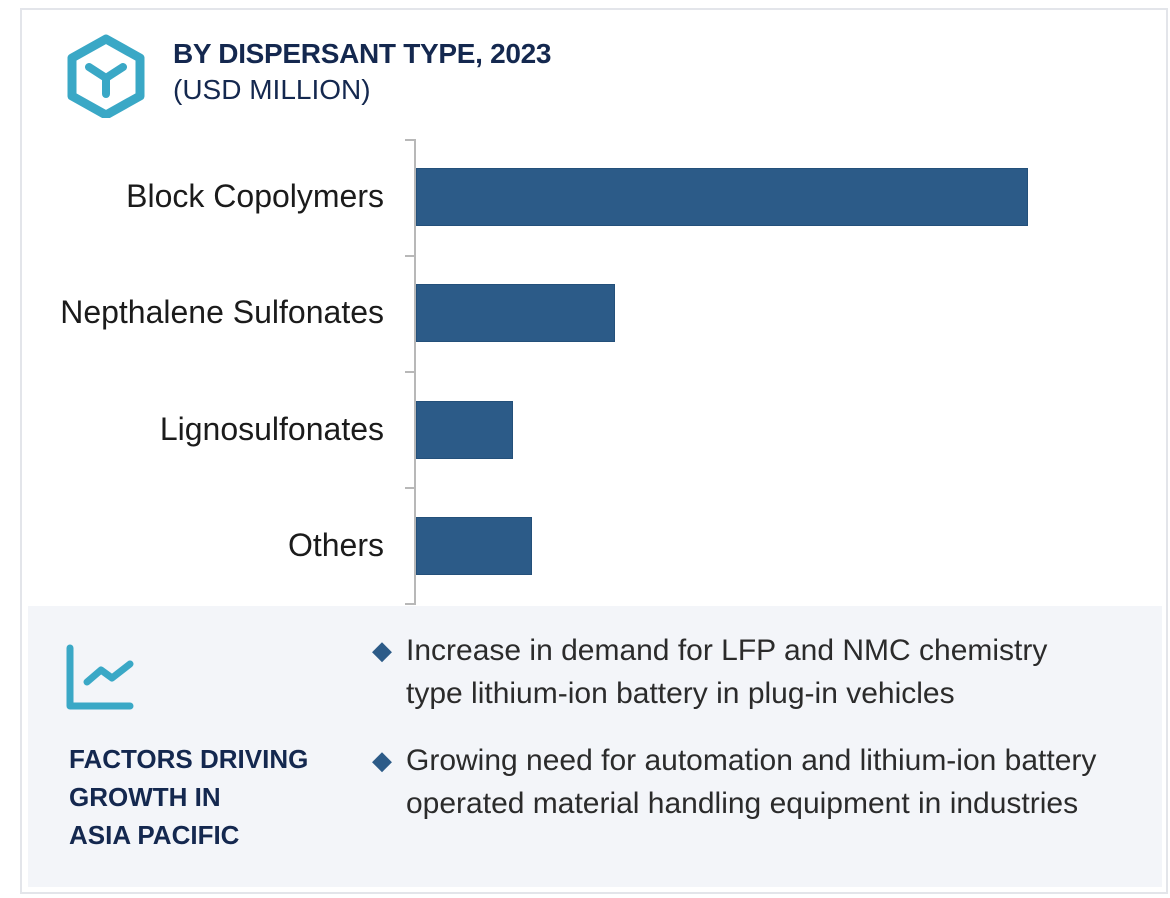 Image resolution: width=1170 pixels, height=898 pixels. Describe the element at coordinates (106, 76) in the screenshot. I see `hexagon-y-icon` at that location.